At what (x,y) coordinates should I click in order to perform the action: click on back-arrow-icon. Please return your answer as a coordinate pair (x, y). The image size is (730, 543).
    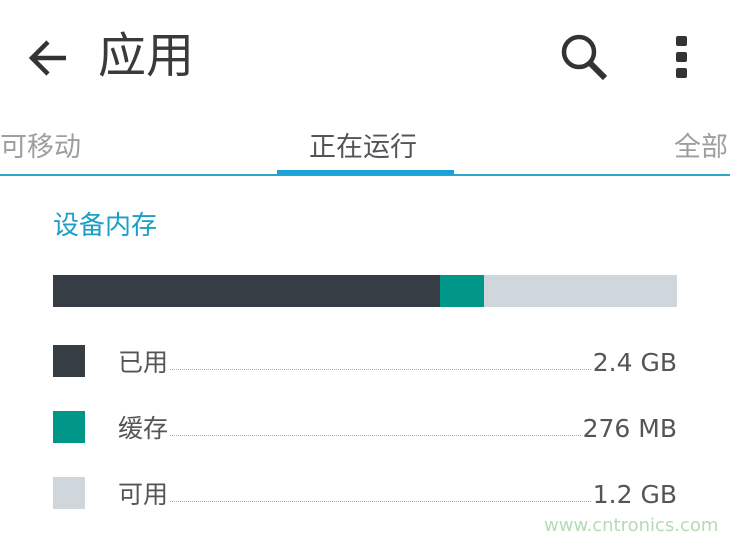
    Looking at the image, I should click on (49, 58).